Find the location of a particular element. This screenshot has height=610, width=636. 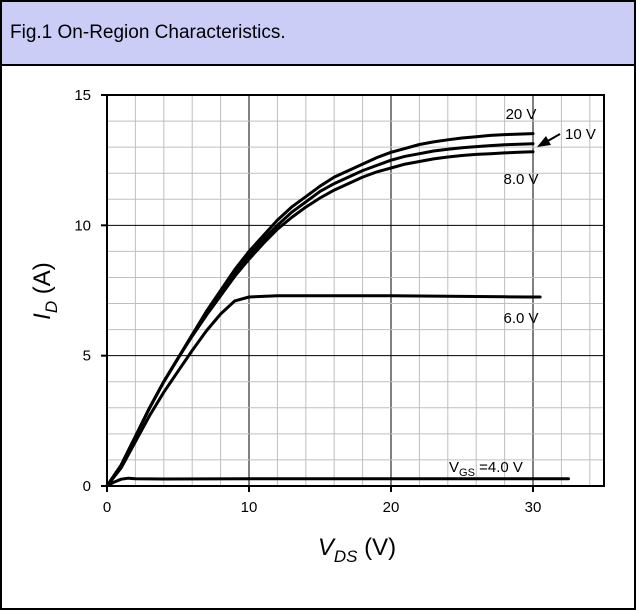

annotation-4: VGS =4.0 V is located at coordinates (486, 469).